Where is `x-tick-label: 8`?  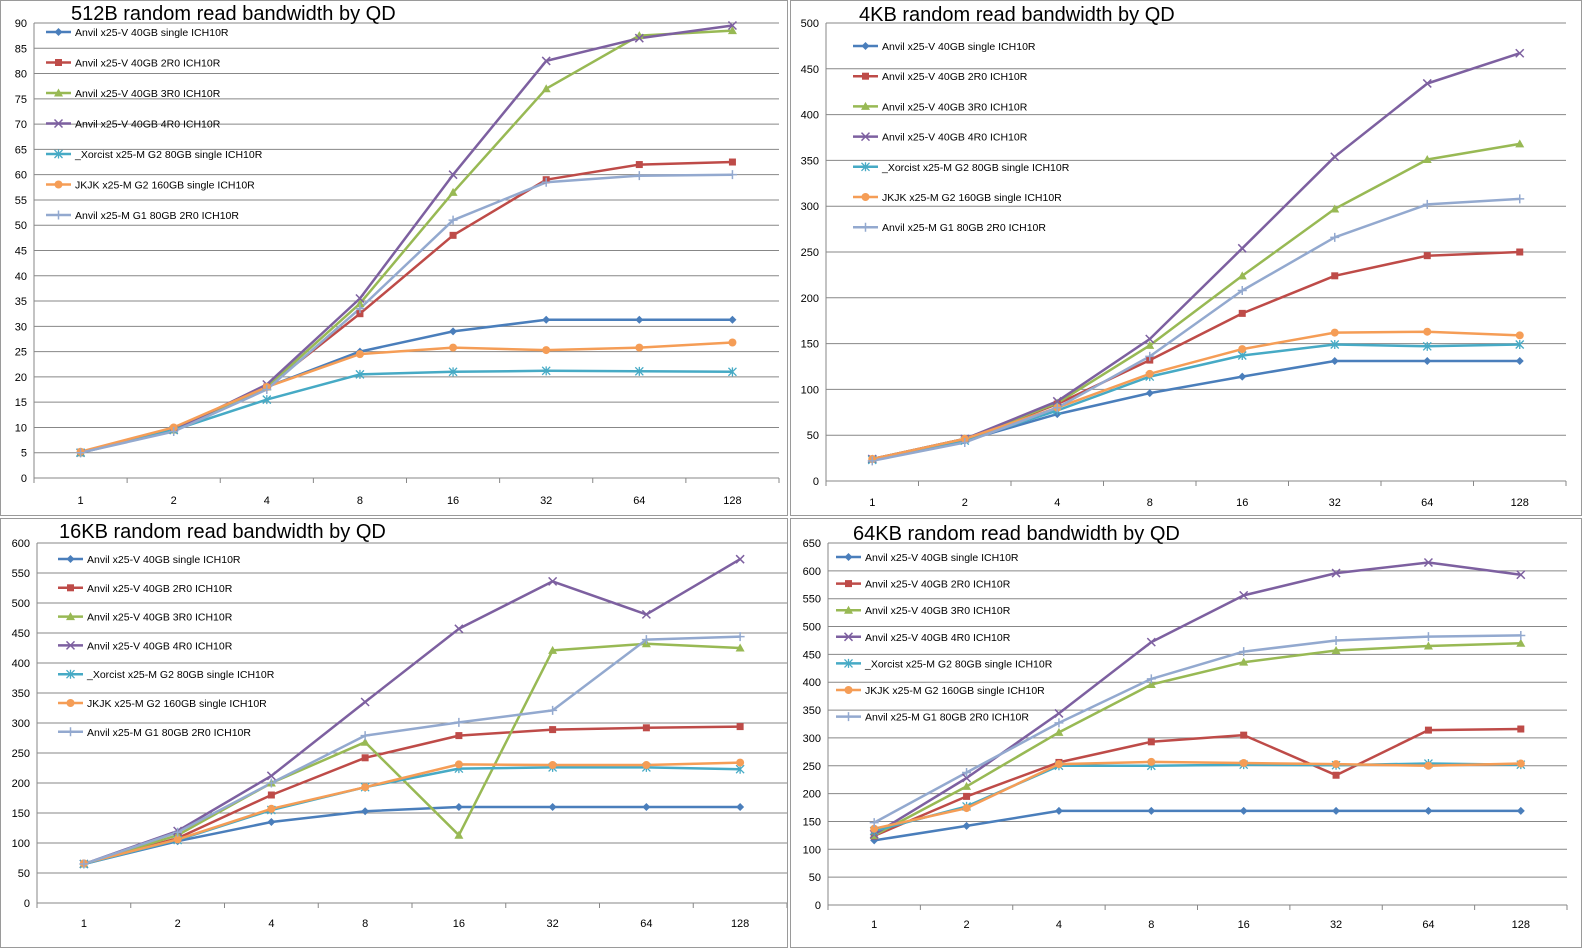
x-tick-label: 8 is located at coordinates (360, 501).